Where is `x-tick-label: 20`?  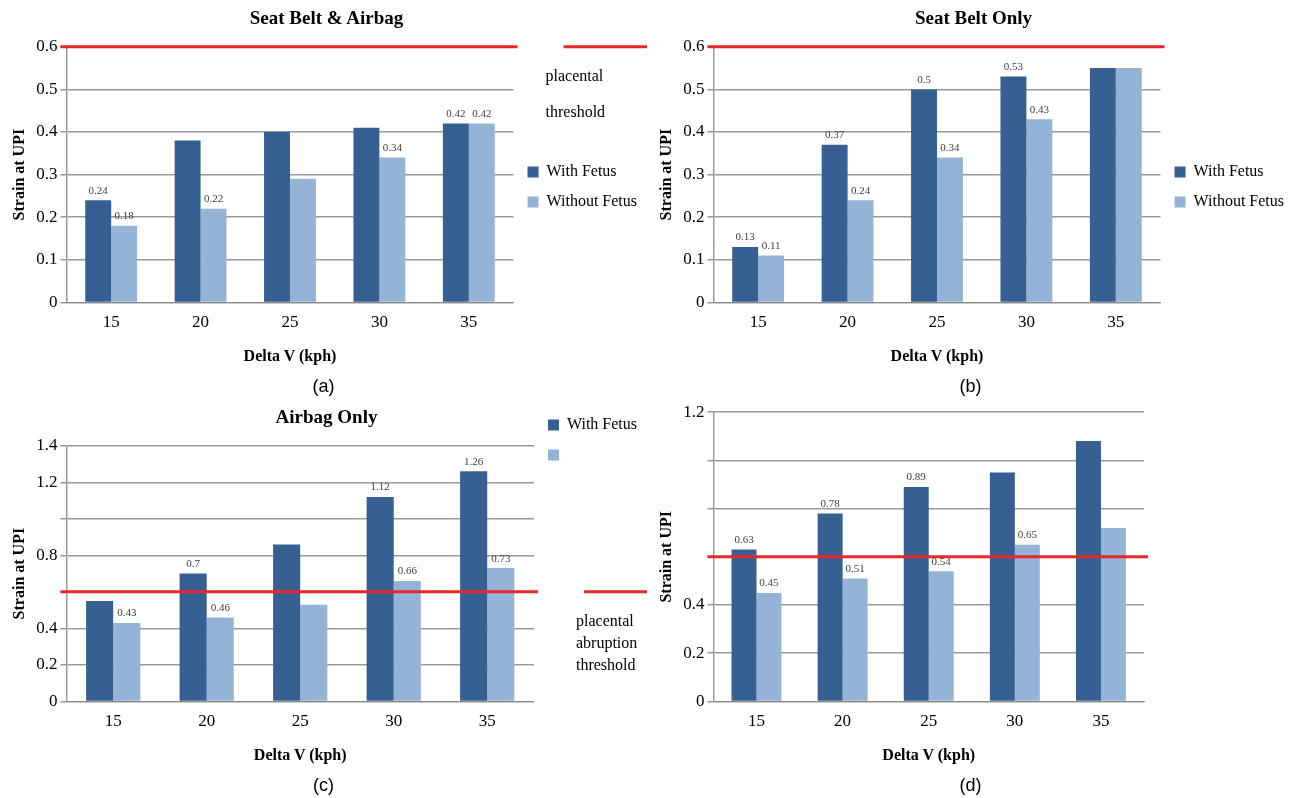 x-tick-label: 20 is located at coordinates (848, 322).